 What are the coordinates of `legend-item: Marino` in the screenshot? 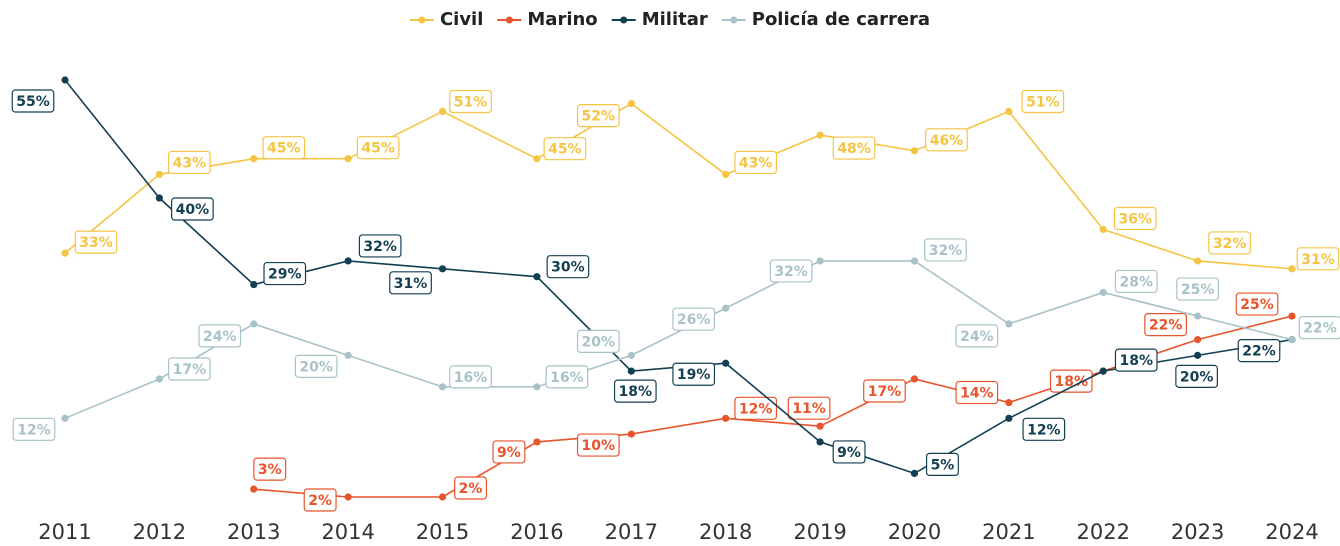 It's located at (547, 19).